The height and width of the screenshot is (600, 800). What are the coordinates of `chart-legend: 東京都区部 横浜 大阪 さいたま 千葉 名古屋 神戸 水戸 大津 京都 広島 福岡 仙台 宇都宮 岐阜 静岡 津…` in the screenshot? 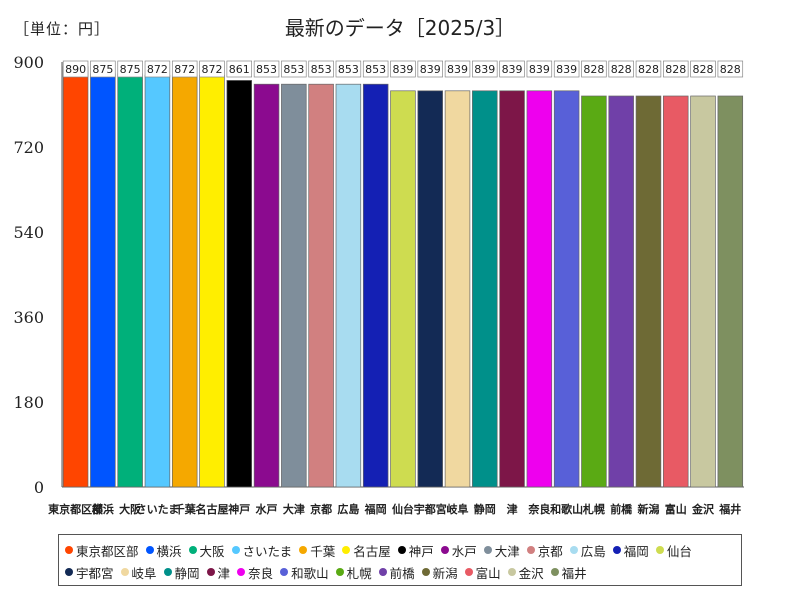 It's located at (400, 560).